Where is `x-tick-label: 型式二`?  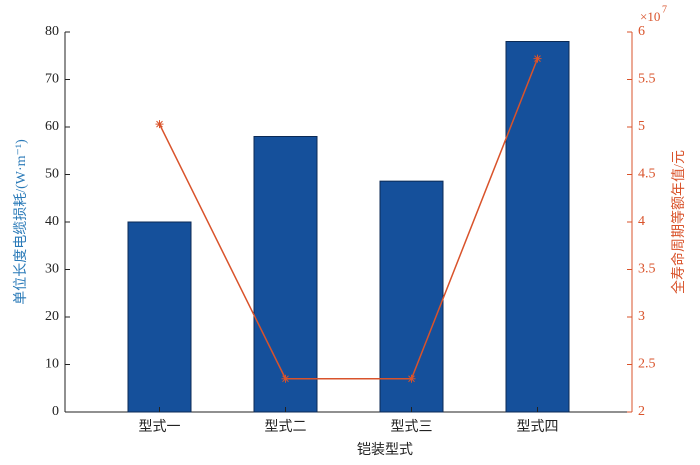
x-tick-label: 型式二 is located at coordinates (286, 427).